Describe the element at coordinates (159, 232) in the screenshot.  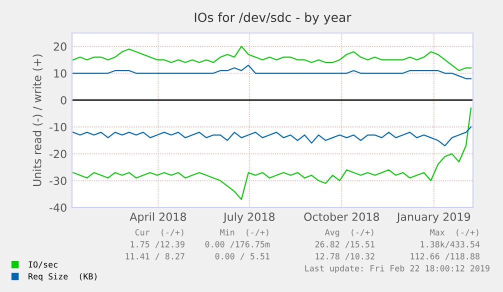
I see `text: Cur (-/+)` at that location.